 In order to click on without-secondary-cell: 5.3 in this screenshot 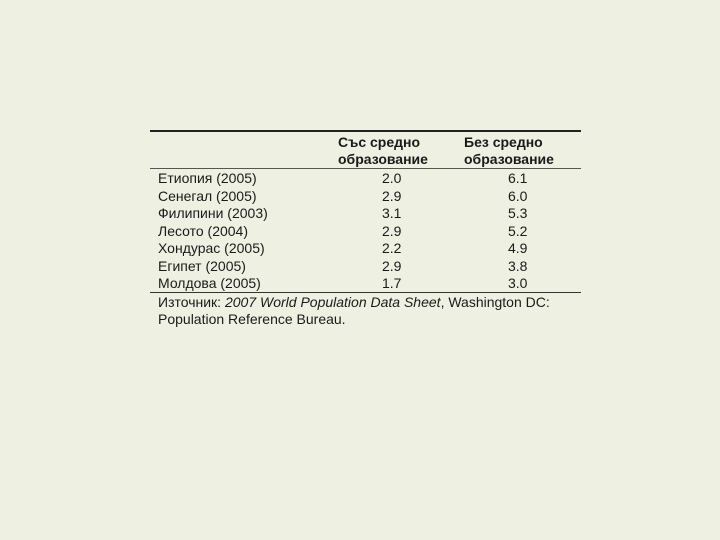, I will do `click(518, 213)`.